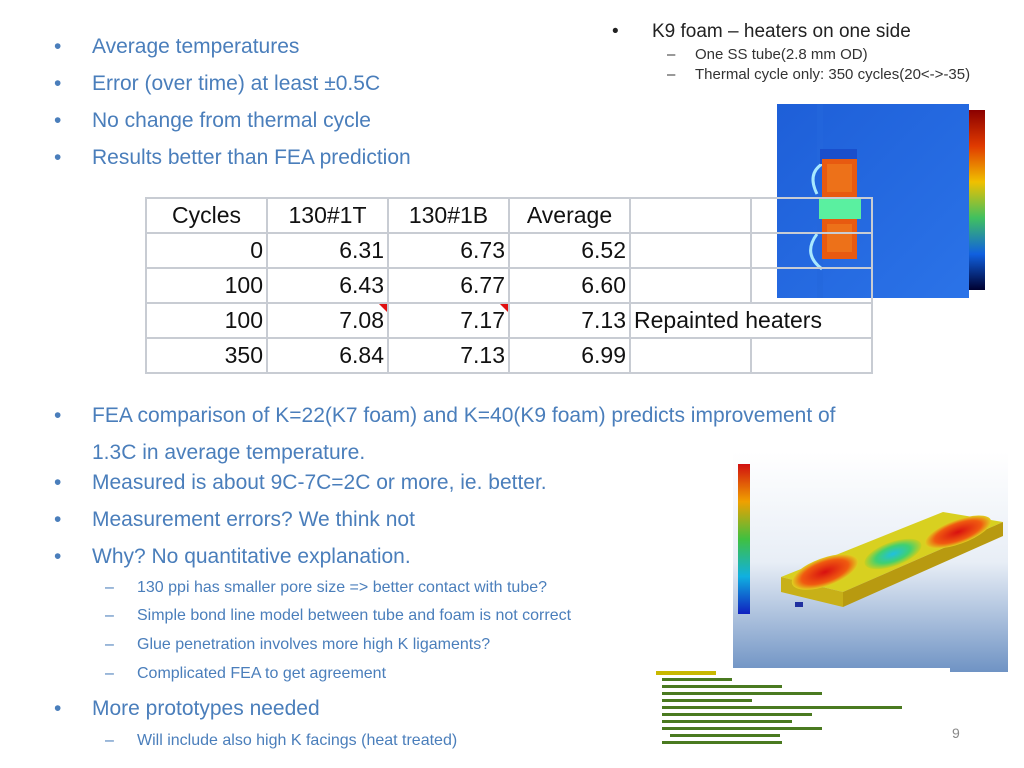 This screenshot has width=1024, height=768. I want to click on table-cell: 6.73, so click(448, 250).